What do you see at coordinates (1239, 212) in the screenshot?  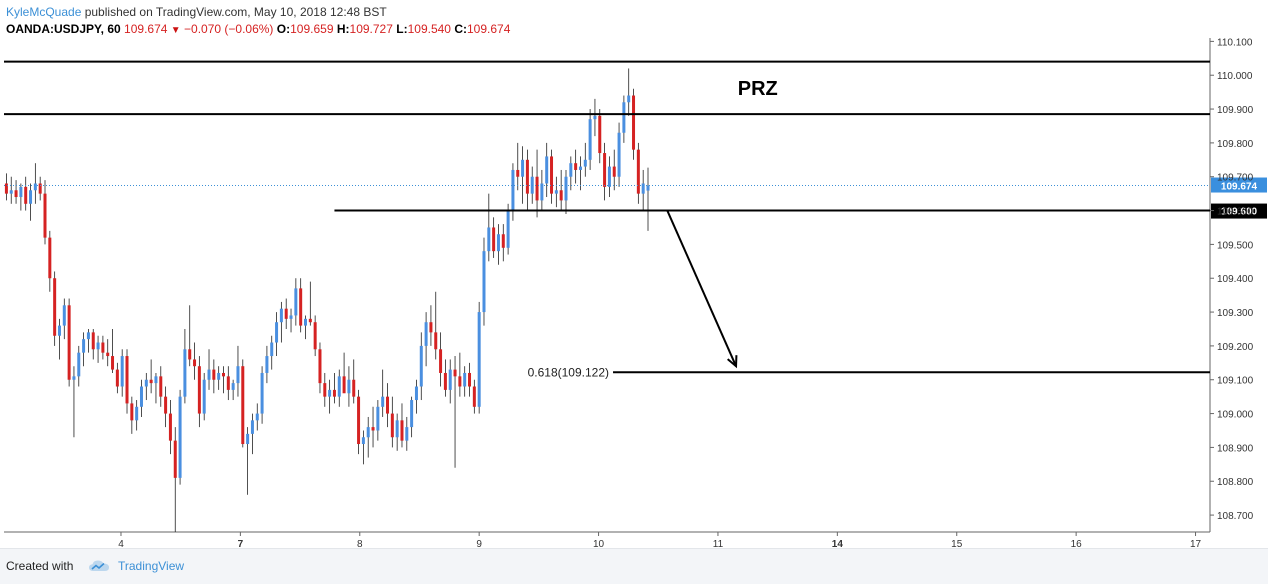 I see `support-tag-label: 109.600` at bounding box center [1239, 212].